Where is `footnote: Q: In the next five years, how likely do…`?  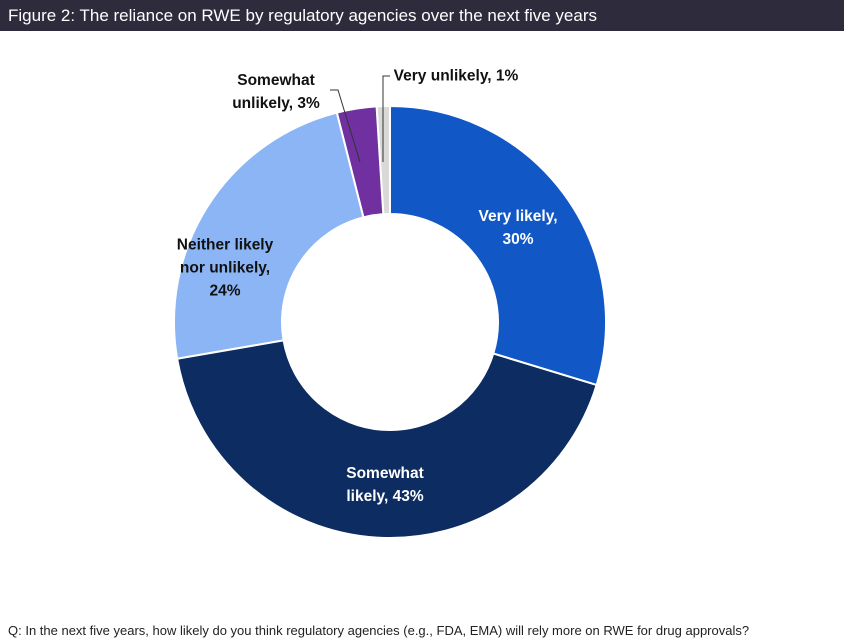 footnote: Q: In the next five years, how likely do… is located at coordinates (379, 630).